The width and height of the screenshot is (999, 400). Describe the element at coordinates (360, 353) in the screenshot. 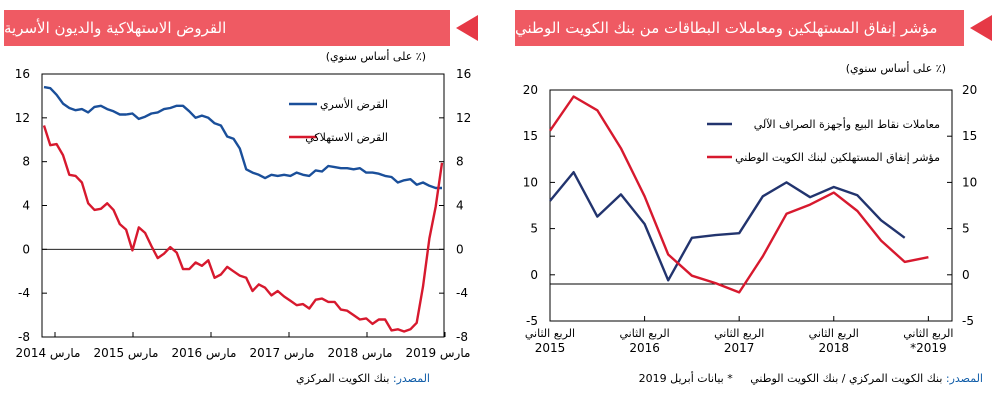

I see `left-xtick-label: مارس 2018` at that location.